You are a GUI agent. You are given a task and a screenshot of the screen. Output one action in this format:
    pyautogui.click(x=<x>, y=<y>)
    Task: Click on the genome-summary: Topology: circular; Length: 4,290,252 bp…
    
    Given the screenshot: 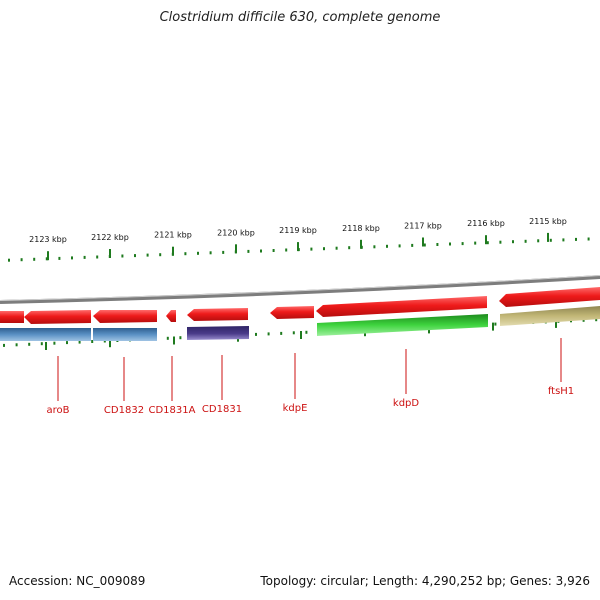 What is the action you would take?
    pyautogui.click(x=425, y=581)
    